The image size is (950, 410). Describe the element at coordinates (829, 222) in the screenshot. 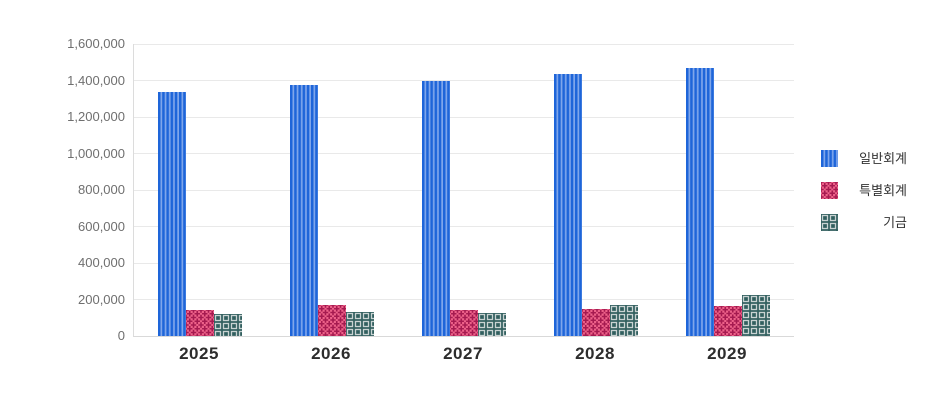

I see `legend-swatch-square-icon` at that location.